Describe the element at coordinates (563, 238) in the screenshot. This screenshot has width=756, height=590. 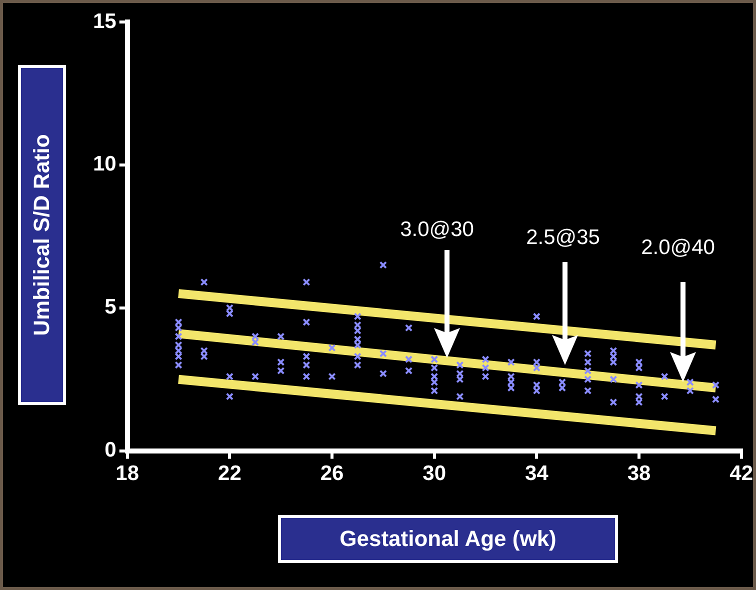
I see `annotation: 2.5@35` at that location.